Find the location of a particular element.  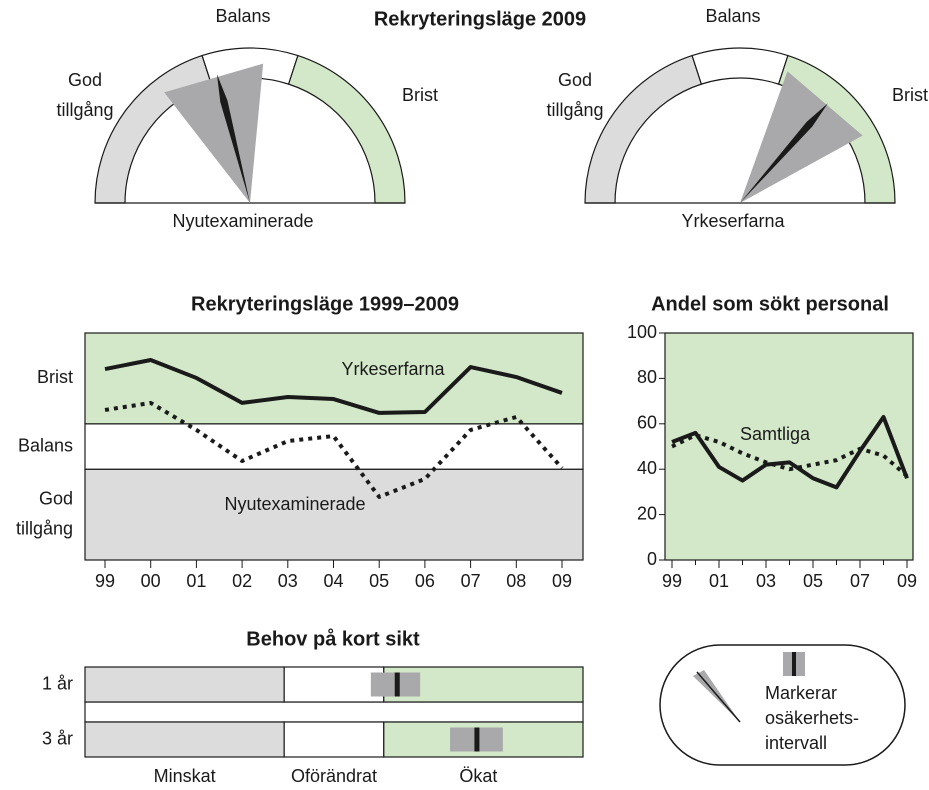

row-label: 3 år is located at coordinates (57, 738).